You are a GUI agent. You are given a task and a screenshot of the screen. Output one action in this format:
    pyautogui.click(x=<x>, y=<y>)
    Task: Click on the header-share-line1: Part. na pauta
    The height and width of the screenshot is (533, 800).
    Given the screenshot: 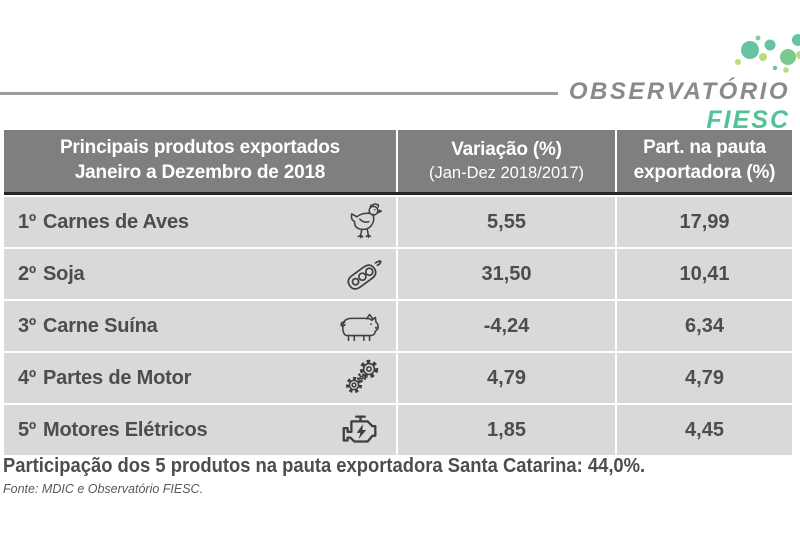 What is the action you would take?
    pyautogui.click(x=704, y=148)
    